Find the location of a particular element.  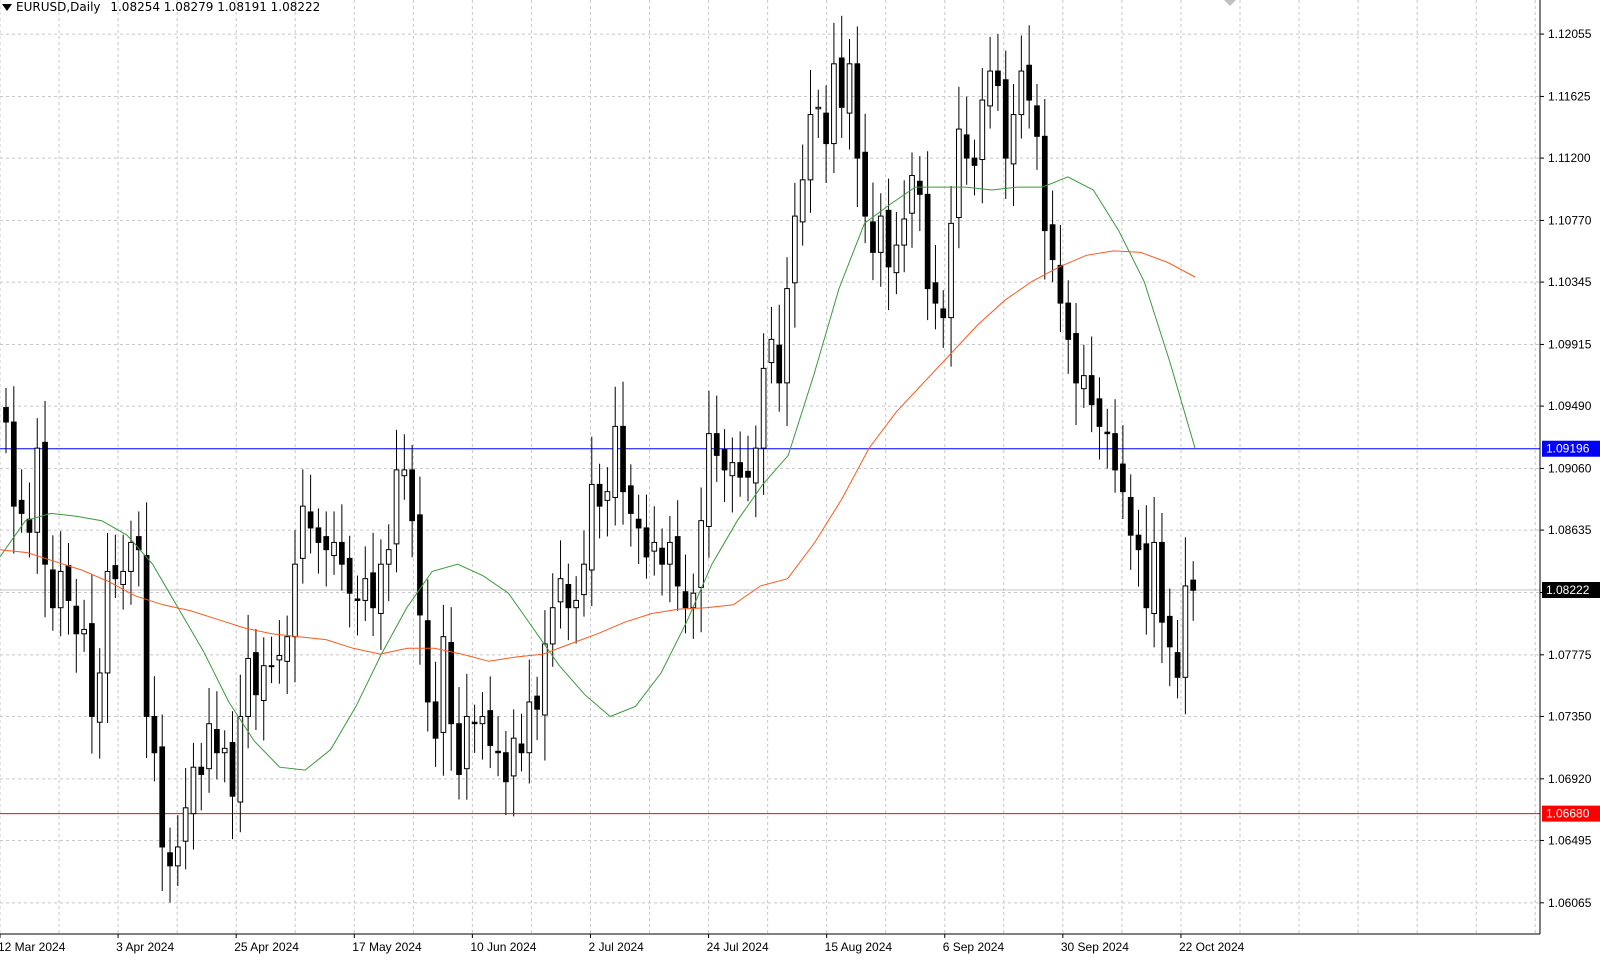

current-price-tag: 1.08222 is located at coordinates (1571, 589).